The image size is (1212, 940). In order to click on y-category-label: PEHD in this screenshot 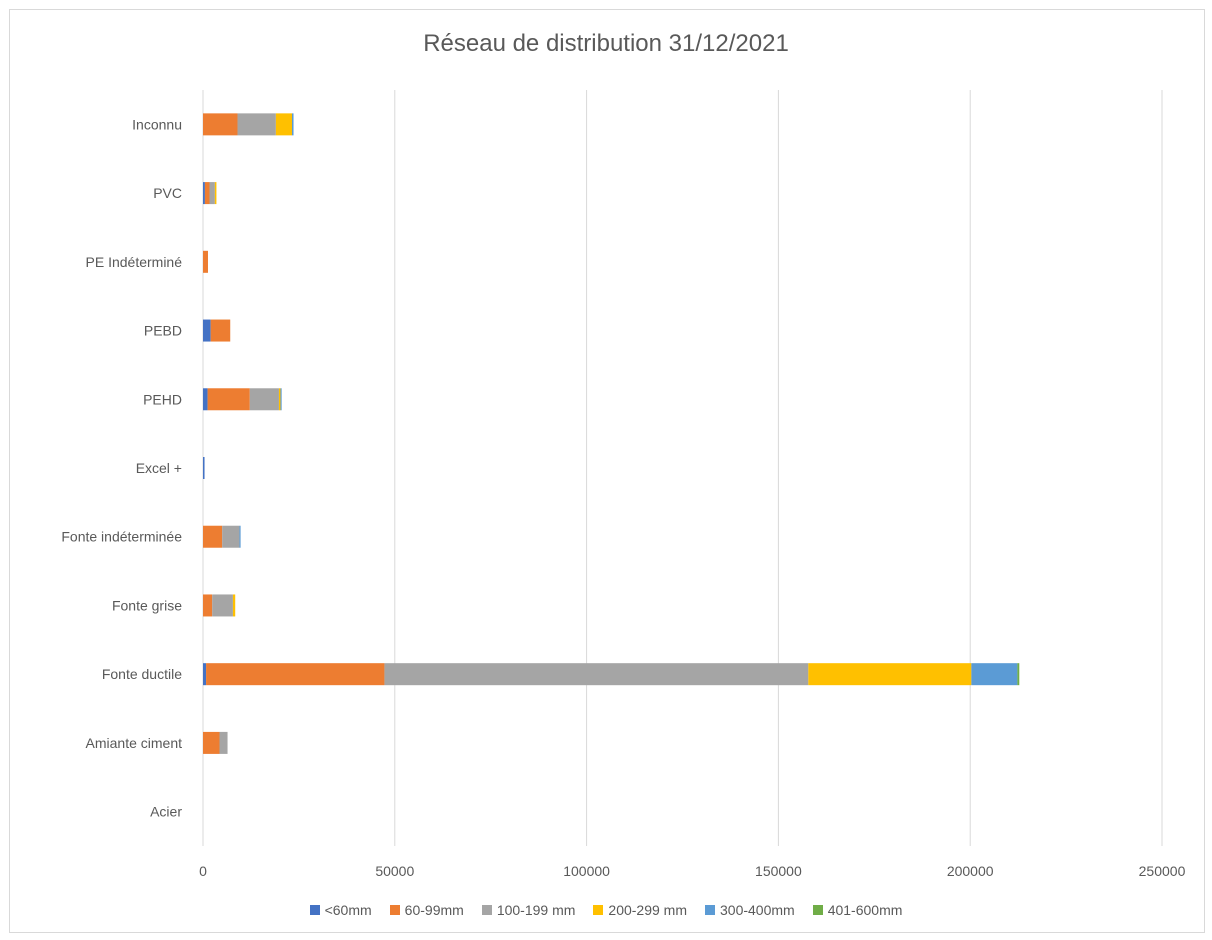, I will do `click(162, 399)`.